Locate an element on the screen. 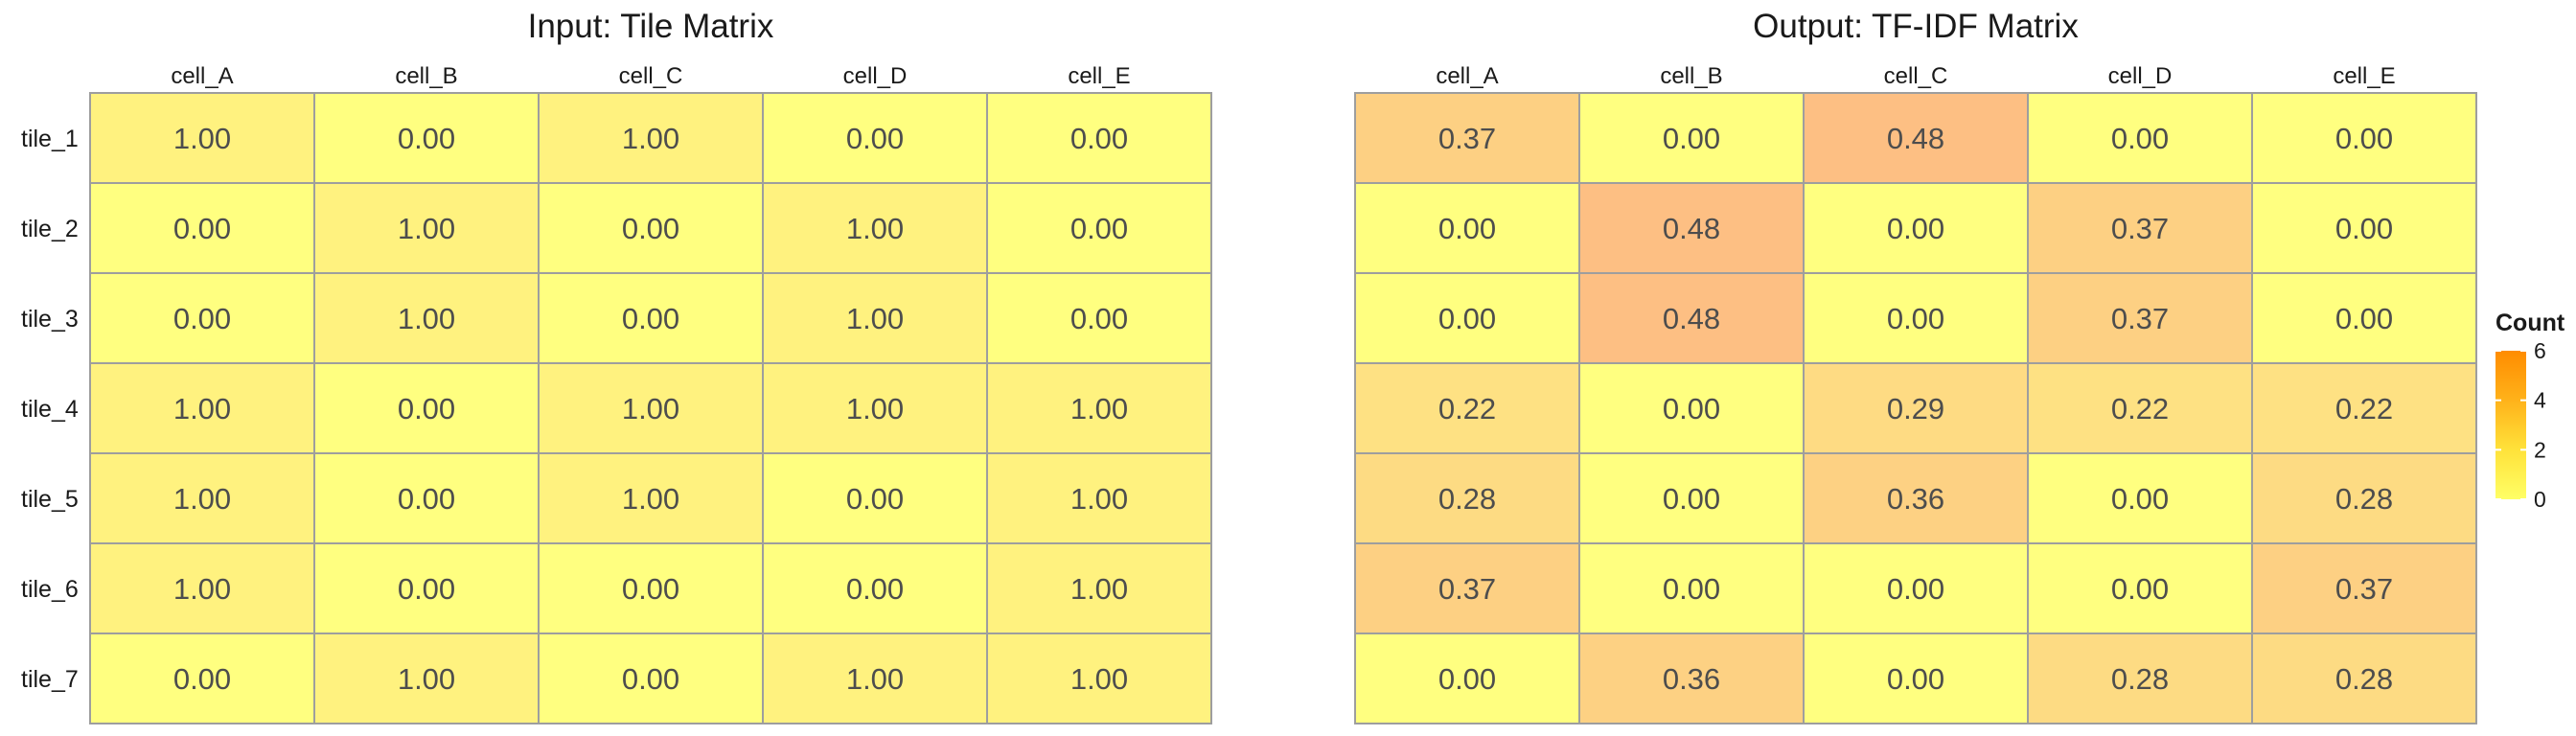 The width and height of the screenshot is (2576, 736). output-column-label: cell_C is located at coordinates (1916, 76).